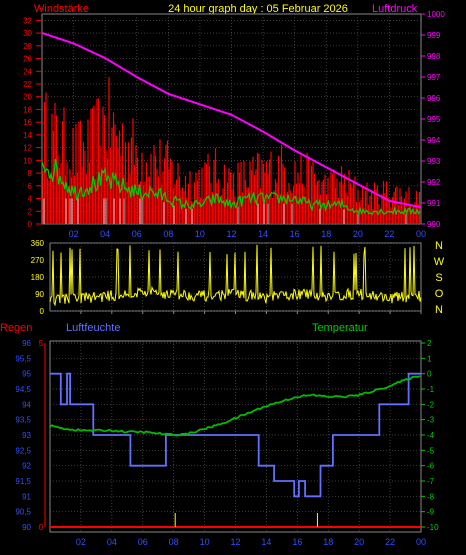 This screenshot has height=555, width=466. What do you see at coordinates (434, 203) in the screenshot?
I see `pressure-y-tick: 991` at bounding box center [434, 203].